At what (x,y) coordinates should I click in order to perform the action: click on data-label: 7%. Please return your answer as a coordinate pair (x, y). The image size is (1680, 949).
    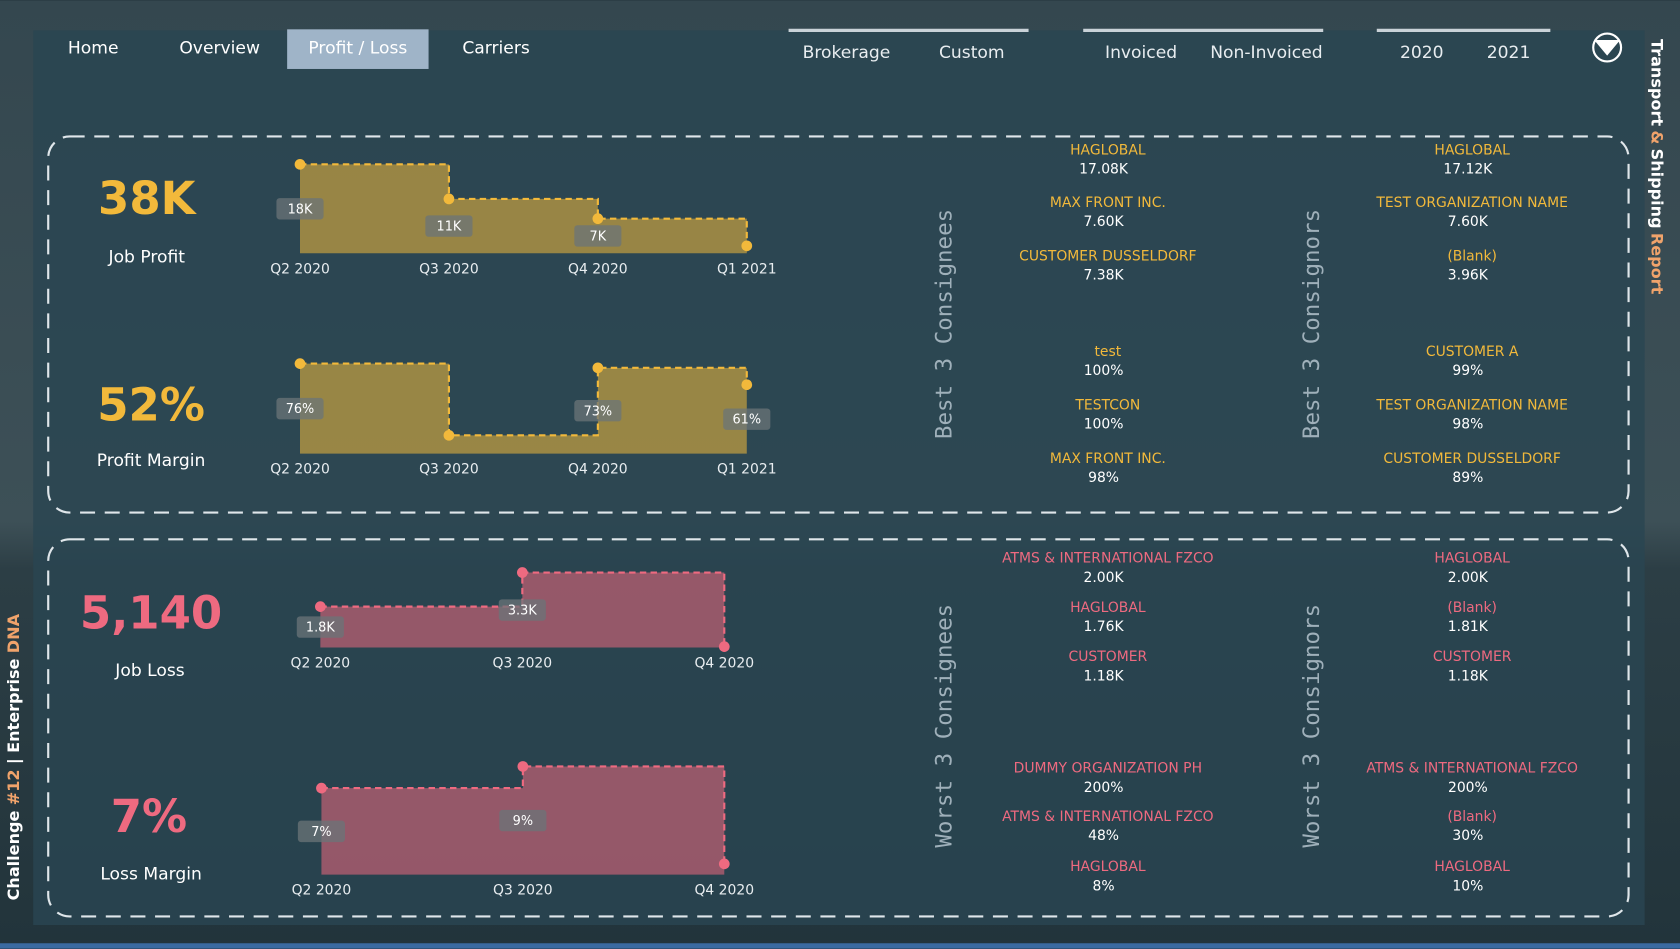
    Looking at the image, I should click on (321, 832).